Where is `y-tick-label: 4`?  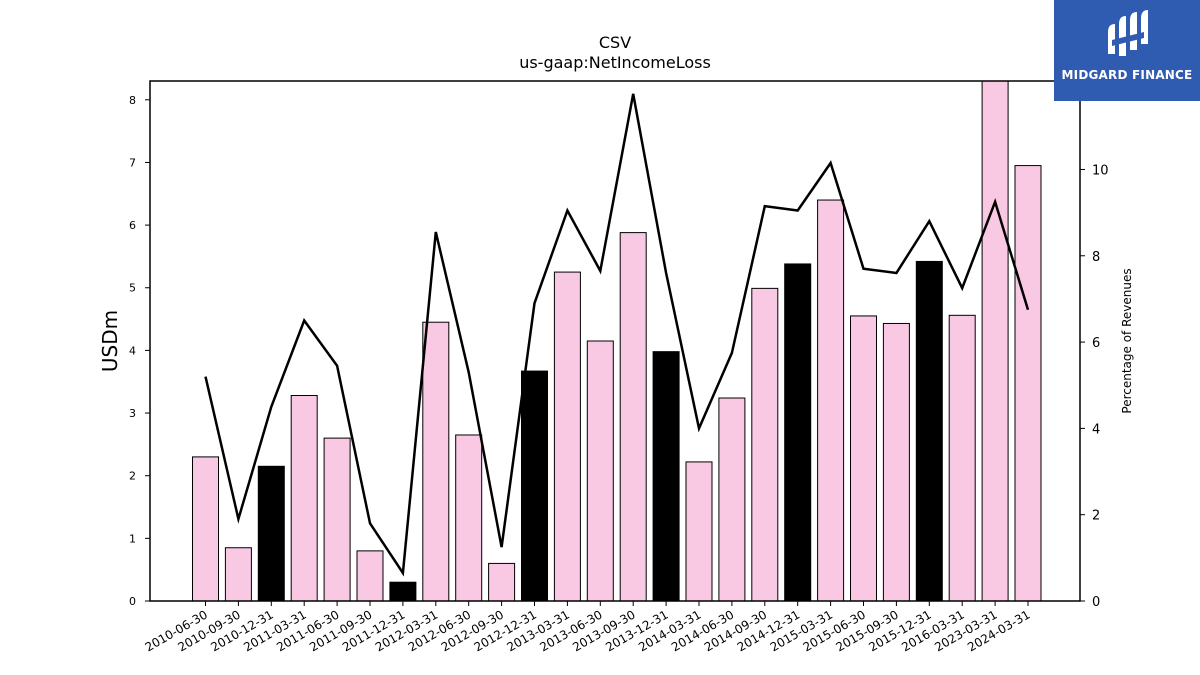 y-tick-label: 4 is located at coordinates (132, 350).